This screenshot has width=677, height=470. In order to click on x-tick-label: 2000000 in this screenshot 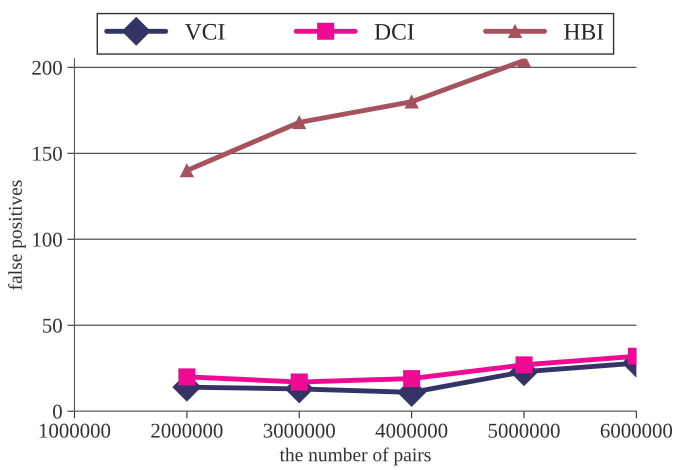, I will do `click(187, 431)`.